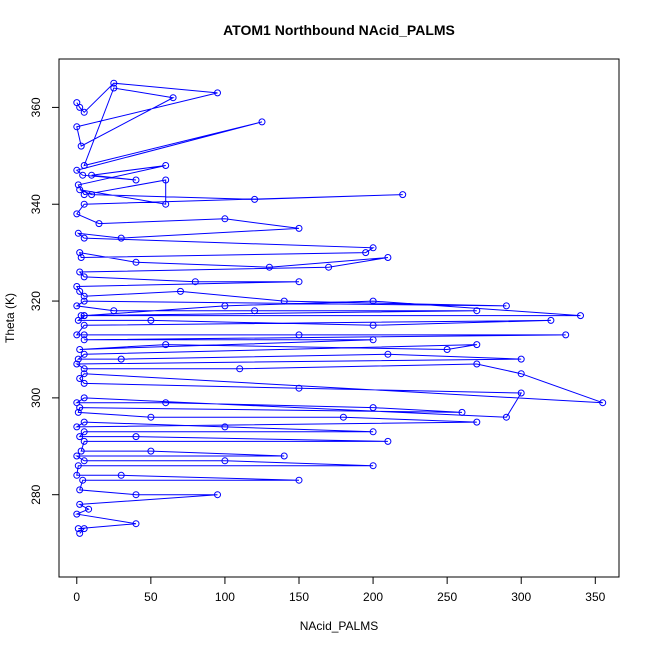 This screenshot has width=650, height=650. I want to click on x-tick-label: 350, so click(595, 597).